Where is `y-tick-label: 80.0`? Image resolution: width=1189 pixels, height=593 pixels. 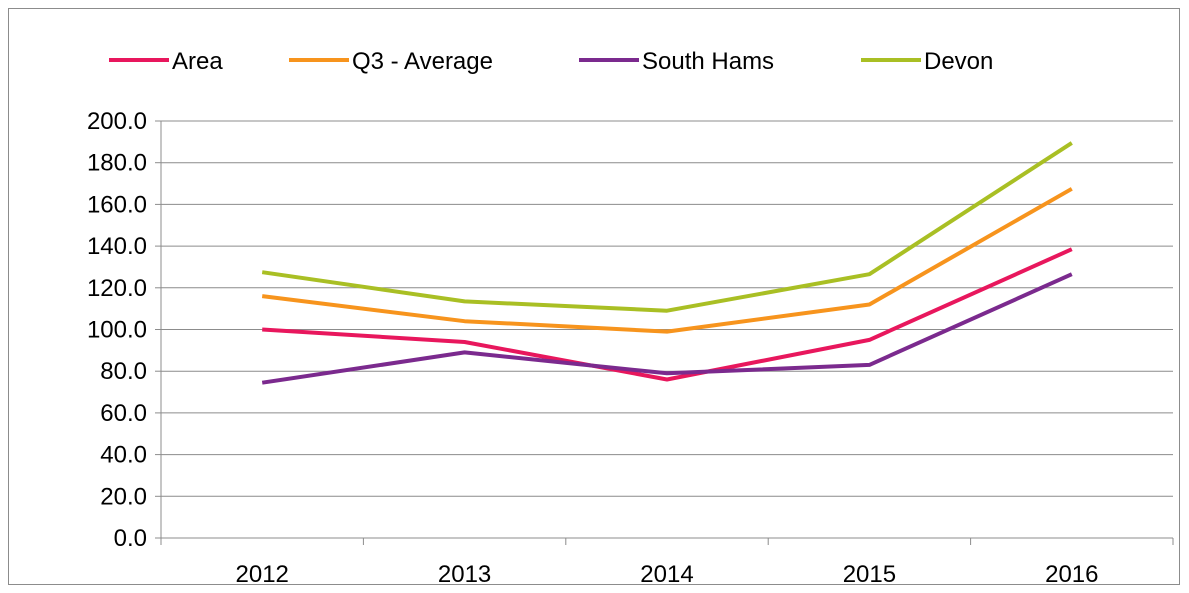
y-tick-label: 80.0 is located at coordinates (123, 371).